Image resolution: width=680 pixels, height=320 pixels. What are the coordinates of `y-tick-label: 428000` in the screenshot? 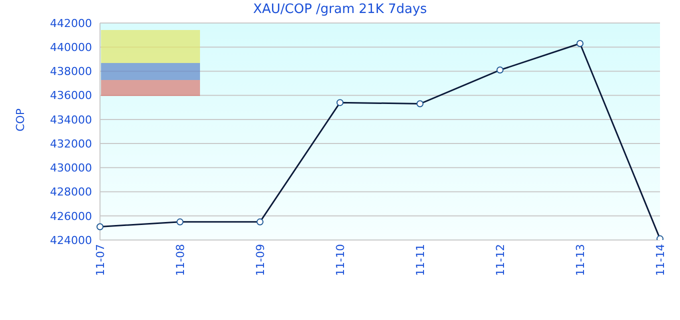 It's located at (71, 192).